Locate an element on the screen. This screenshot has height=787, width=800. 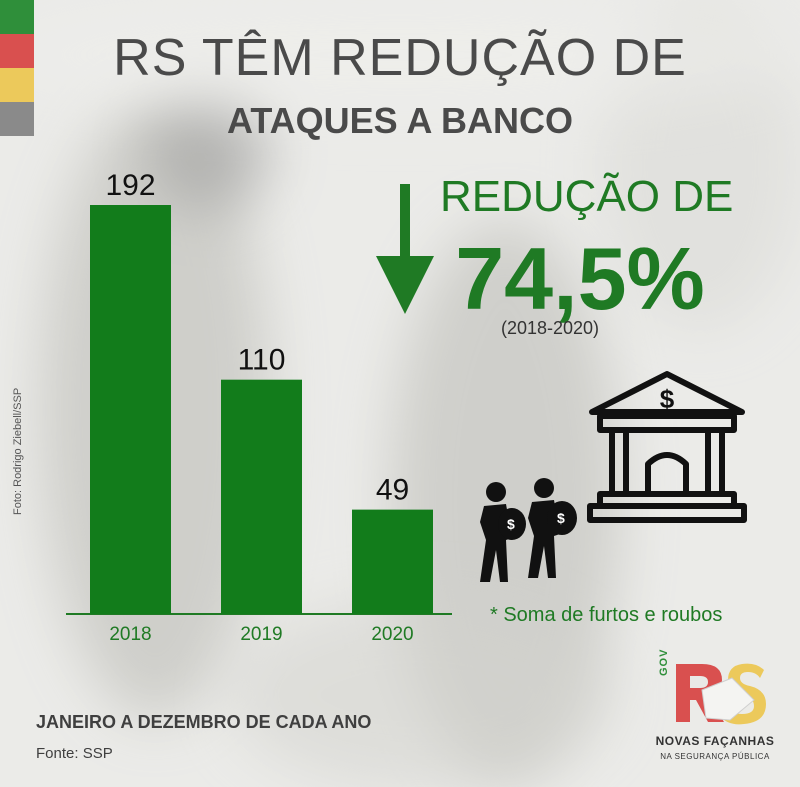
stripe-gray is located at coordinates (17, 119).